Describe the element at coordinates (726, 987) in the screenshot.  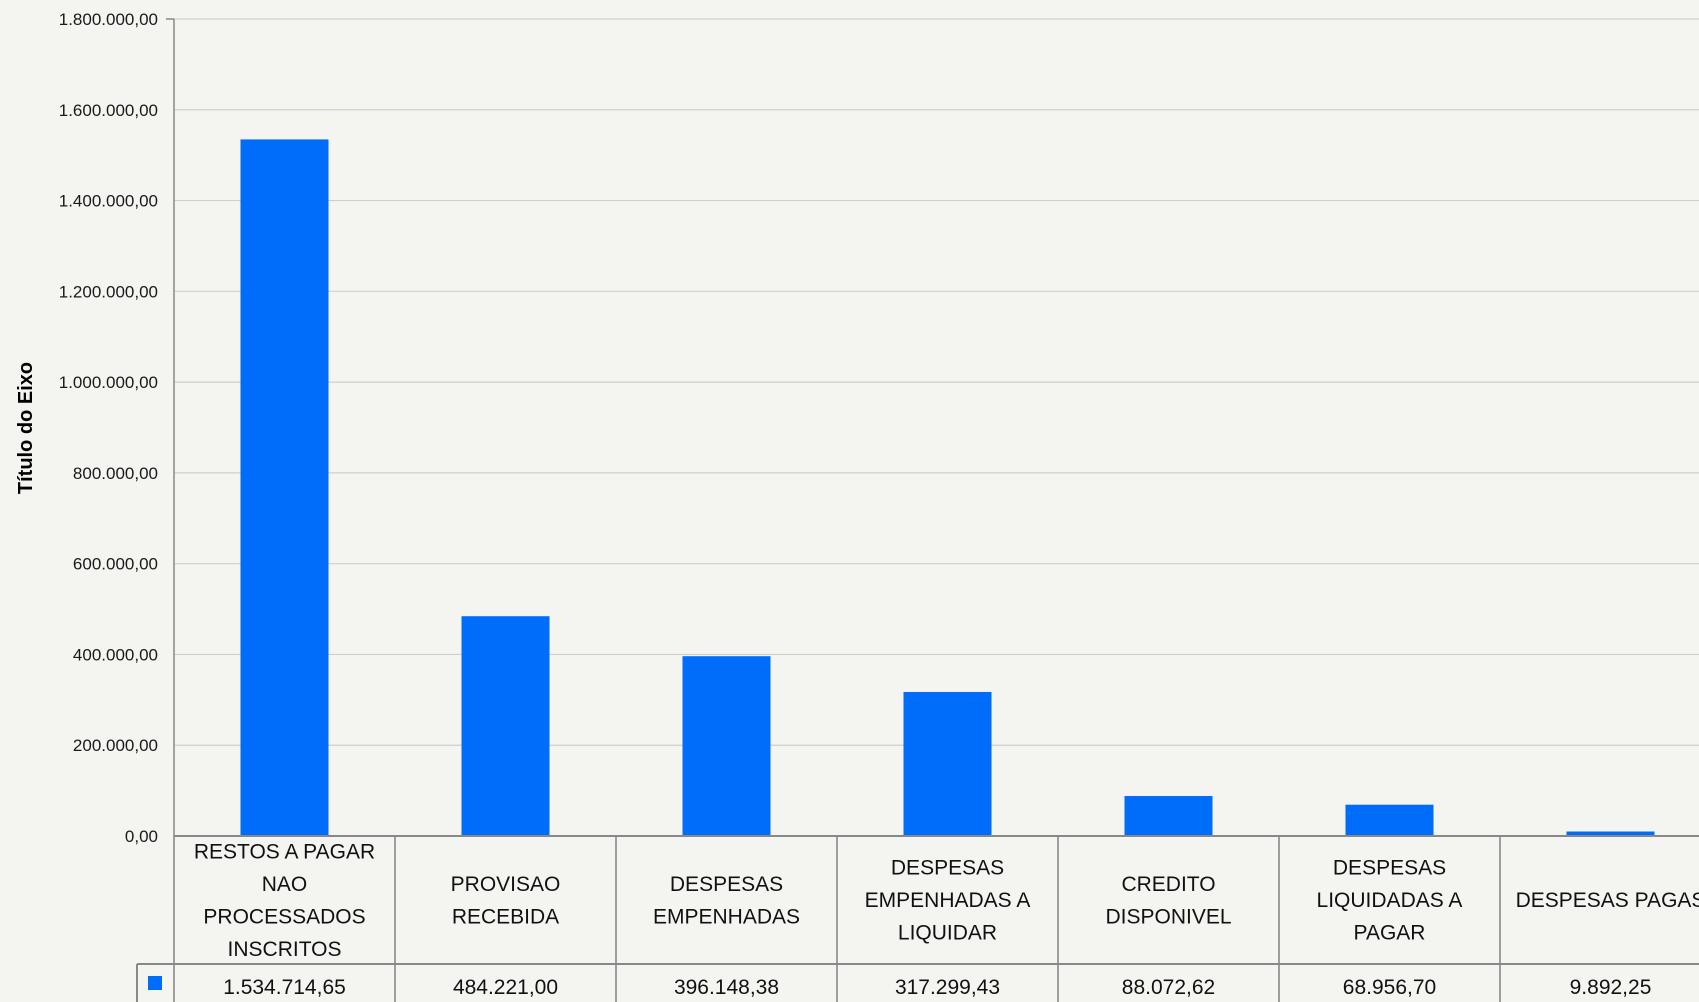
I see `data-value-label: 396.148,38` at that location.